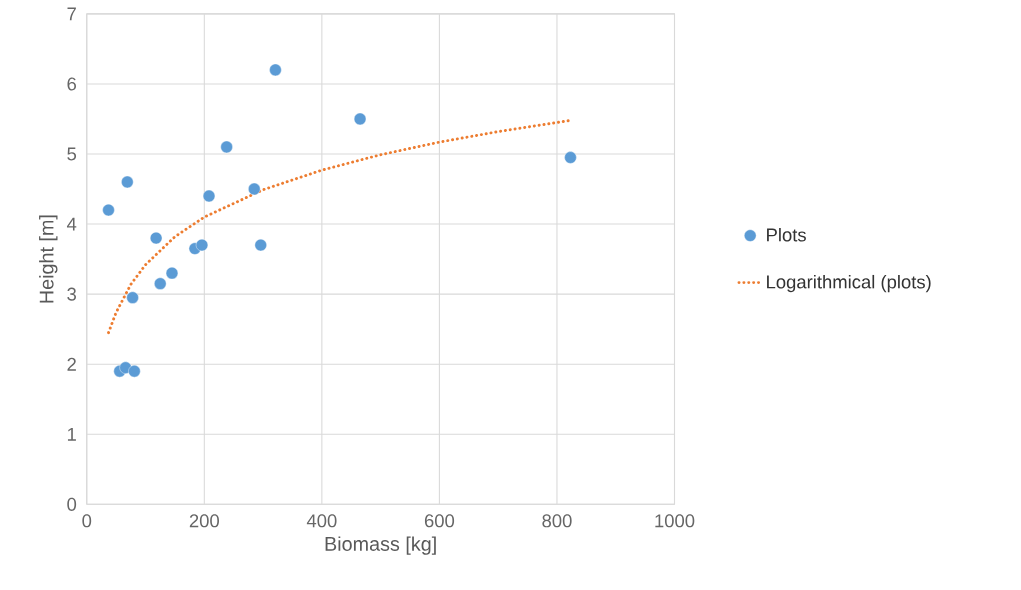 The height and width of the screenshot is (590, 1021). I want to click on legend-label: Logarithmical (plots), so click(849, 284).